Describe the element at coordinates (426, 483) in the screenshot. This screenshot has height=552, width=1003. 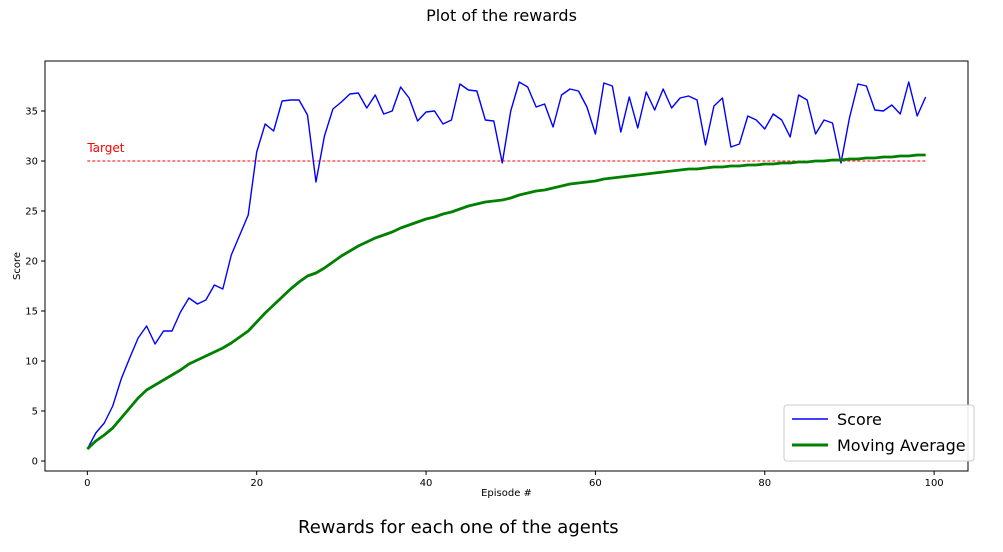
I see `x-tick-label: 40` at that location.